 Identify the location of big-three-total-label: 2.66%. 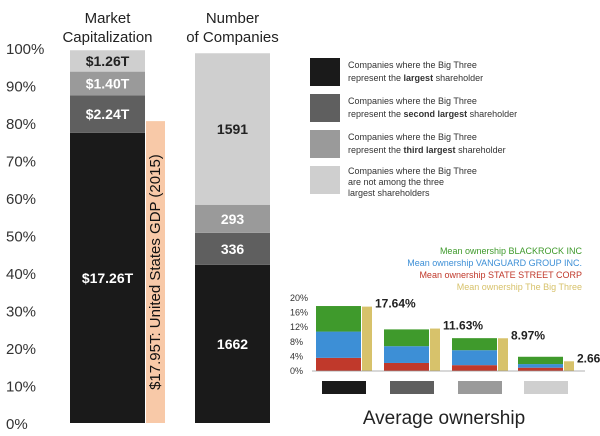
(588, 358).